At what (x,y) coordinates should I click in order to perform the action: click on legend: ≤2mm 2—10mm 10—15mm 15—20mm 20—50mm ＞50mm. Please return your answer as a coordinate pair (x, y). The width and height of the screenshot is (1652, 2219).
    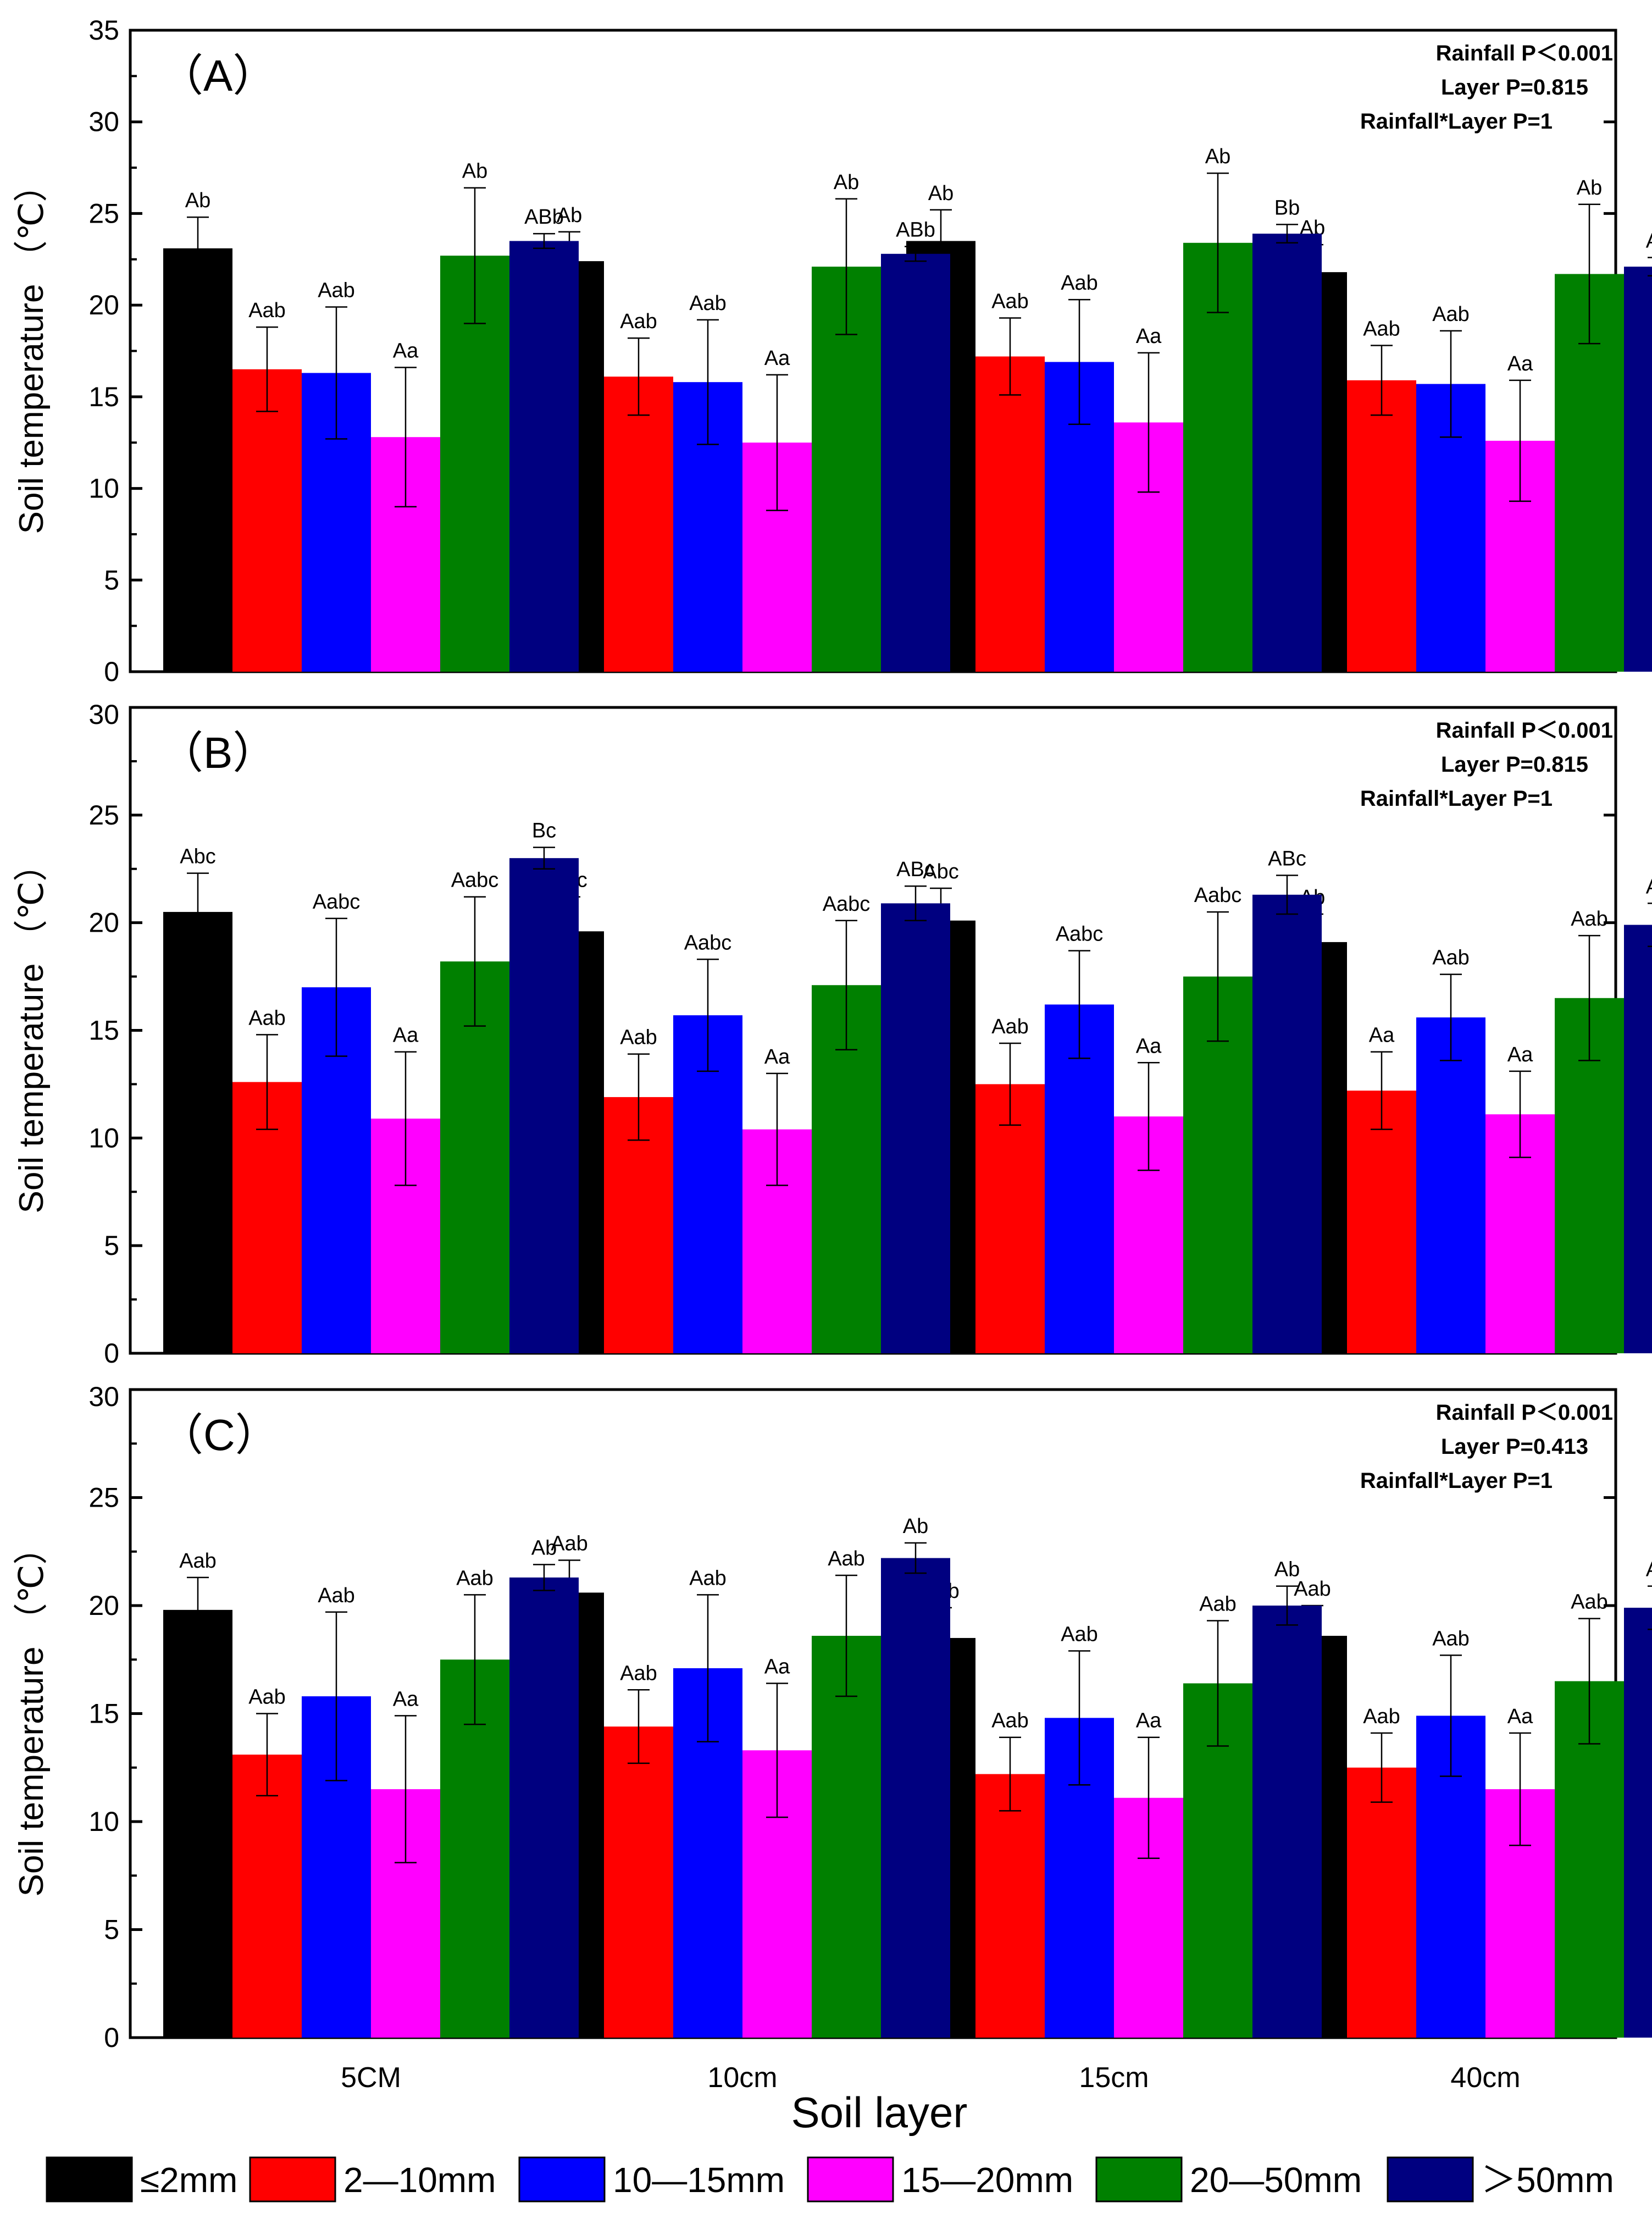
    Looking at the image, I should click on (830, 2180).